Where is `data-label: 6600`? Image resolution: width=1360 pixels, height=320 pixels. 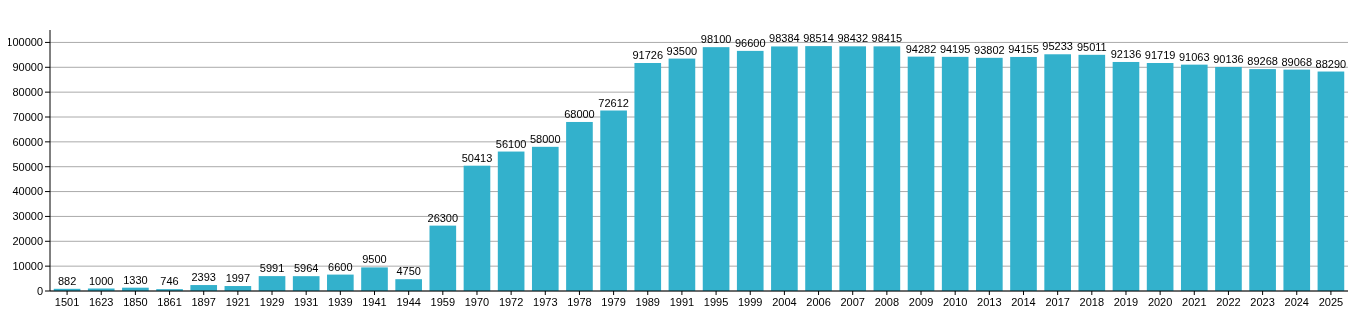 data-label: 6600 is located at coordinates (340, 266).